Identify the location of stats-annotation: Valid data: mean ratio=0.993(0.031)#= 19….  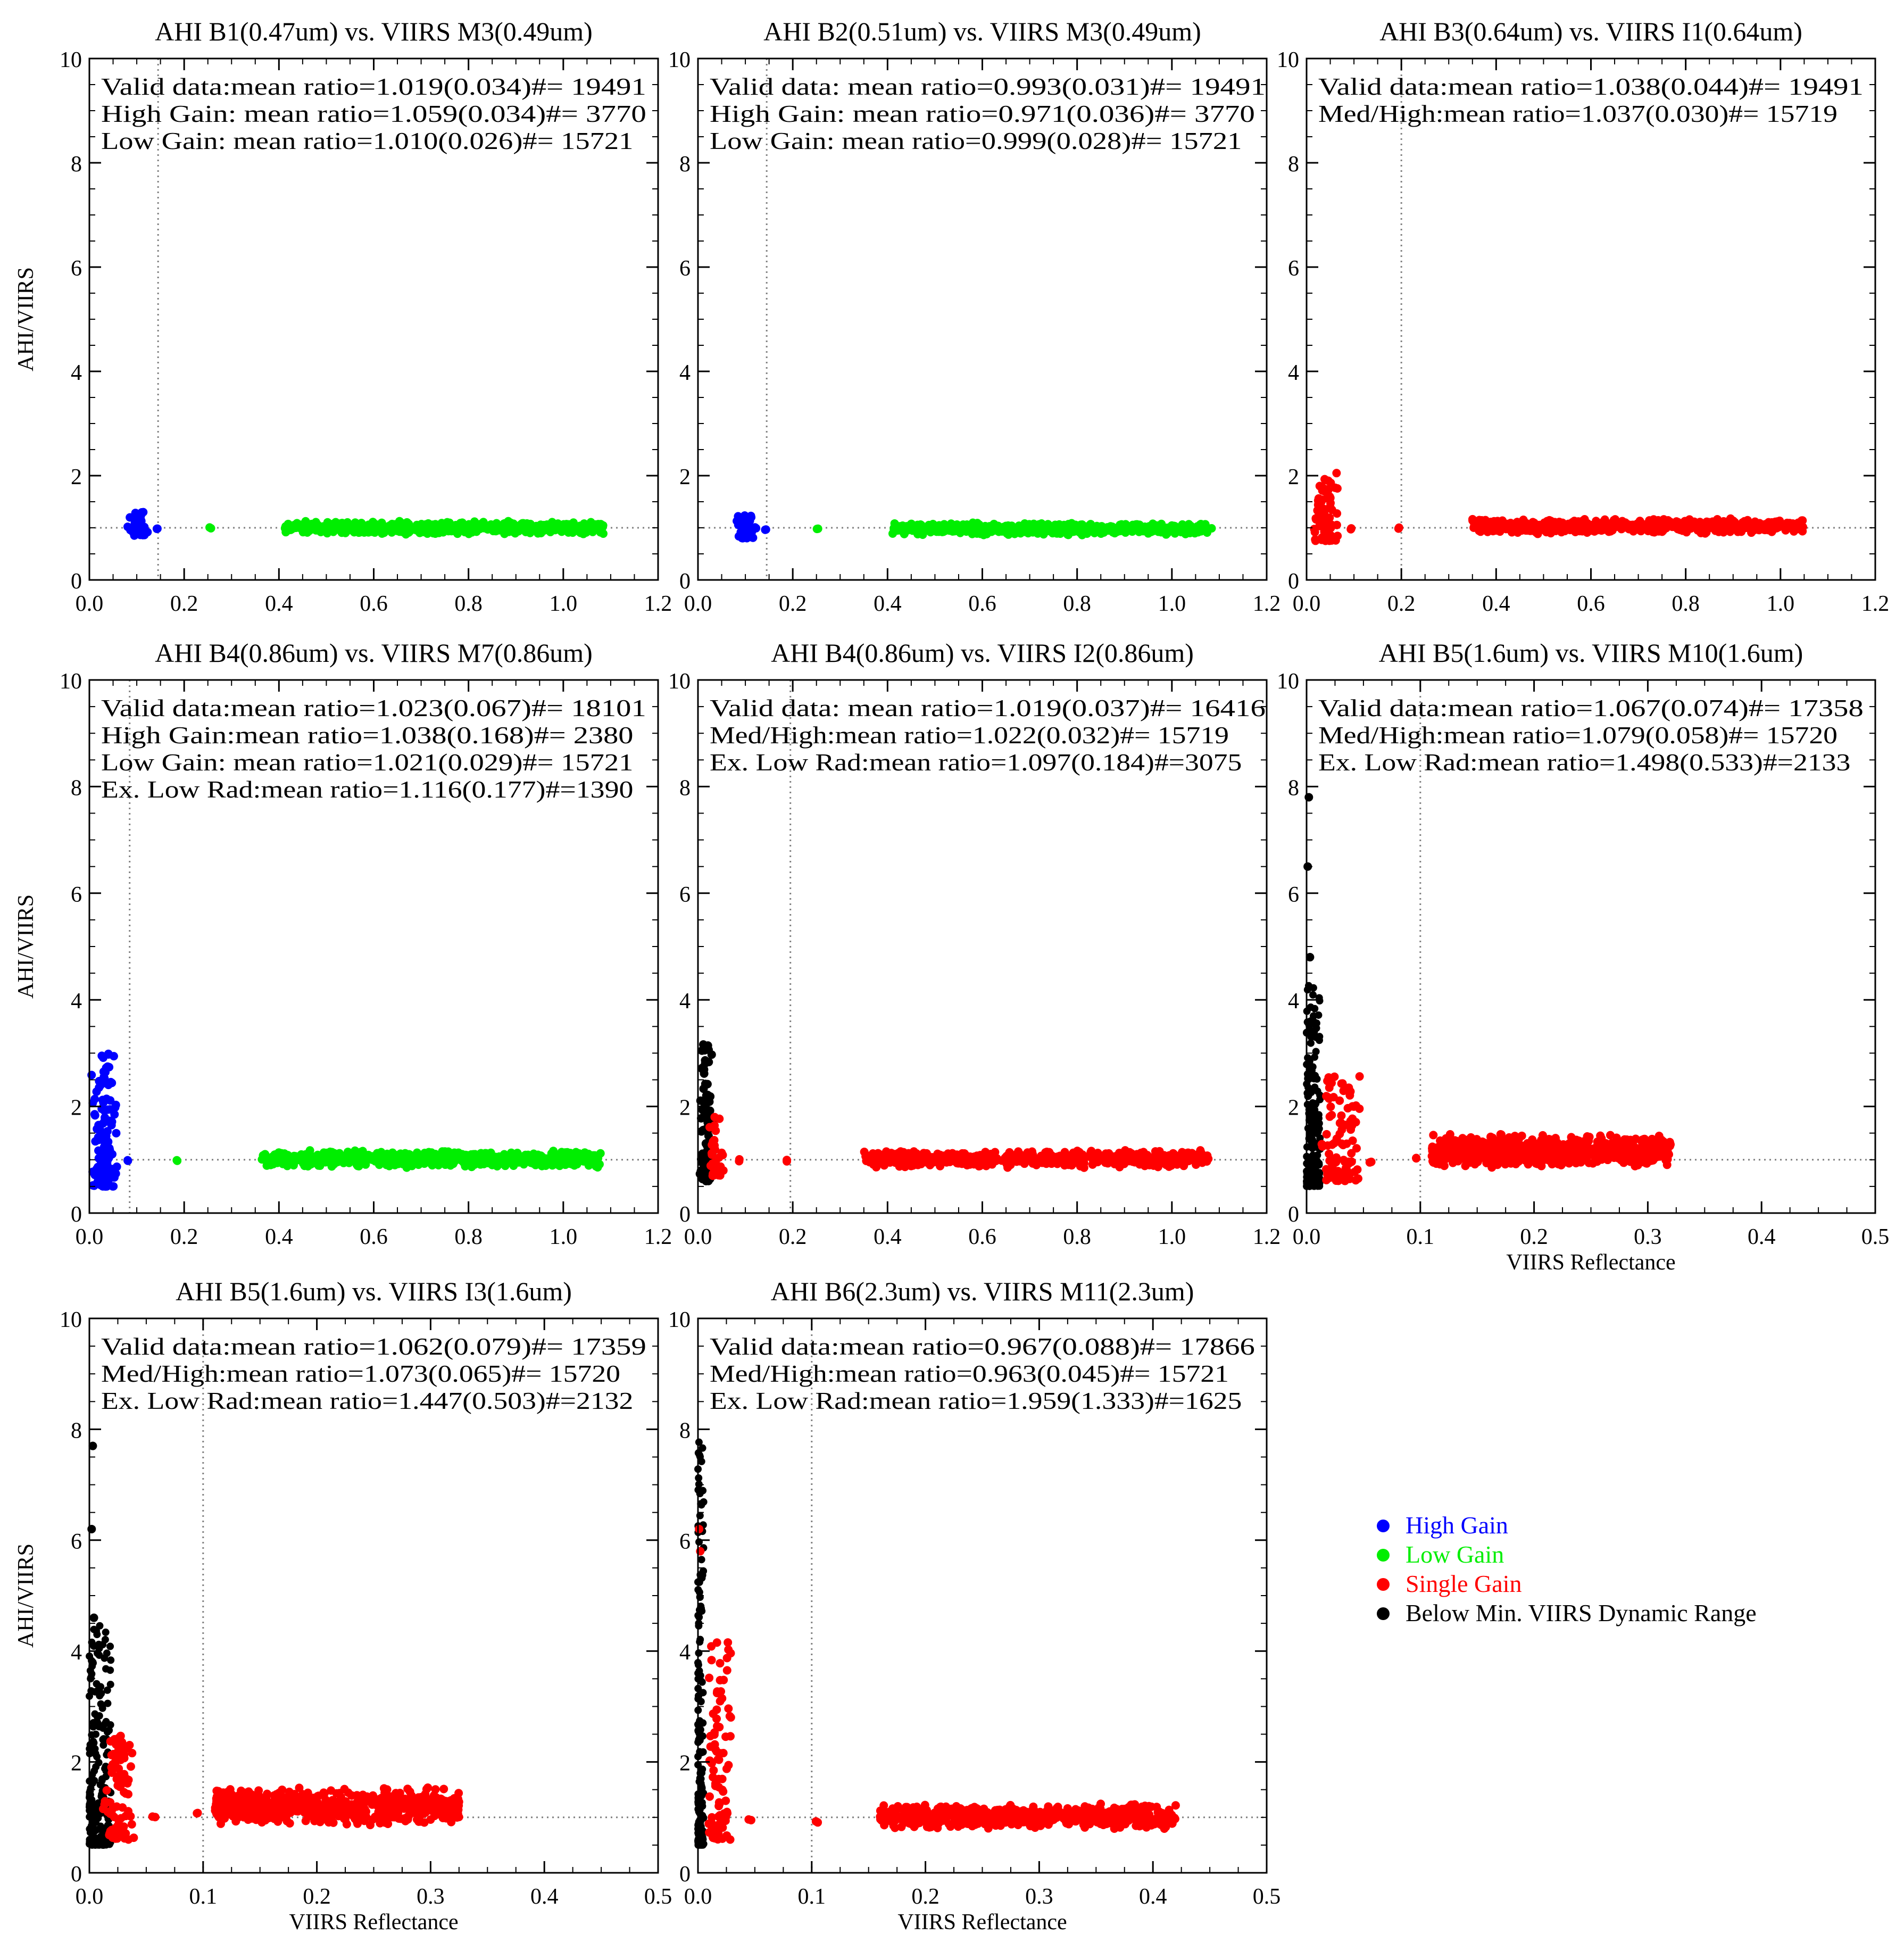
(988, 86).